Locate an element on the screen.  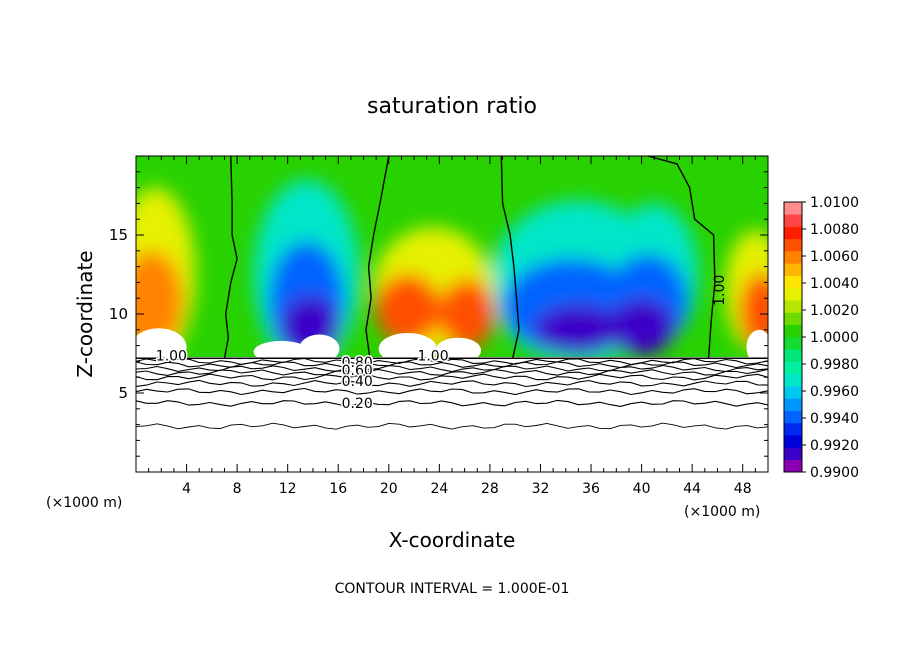
colorbar-label-7: 0.9960 is located at coordinates (834, 392).